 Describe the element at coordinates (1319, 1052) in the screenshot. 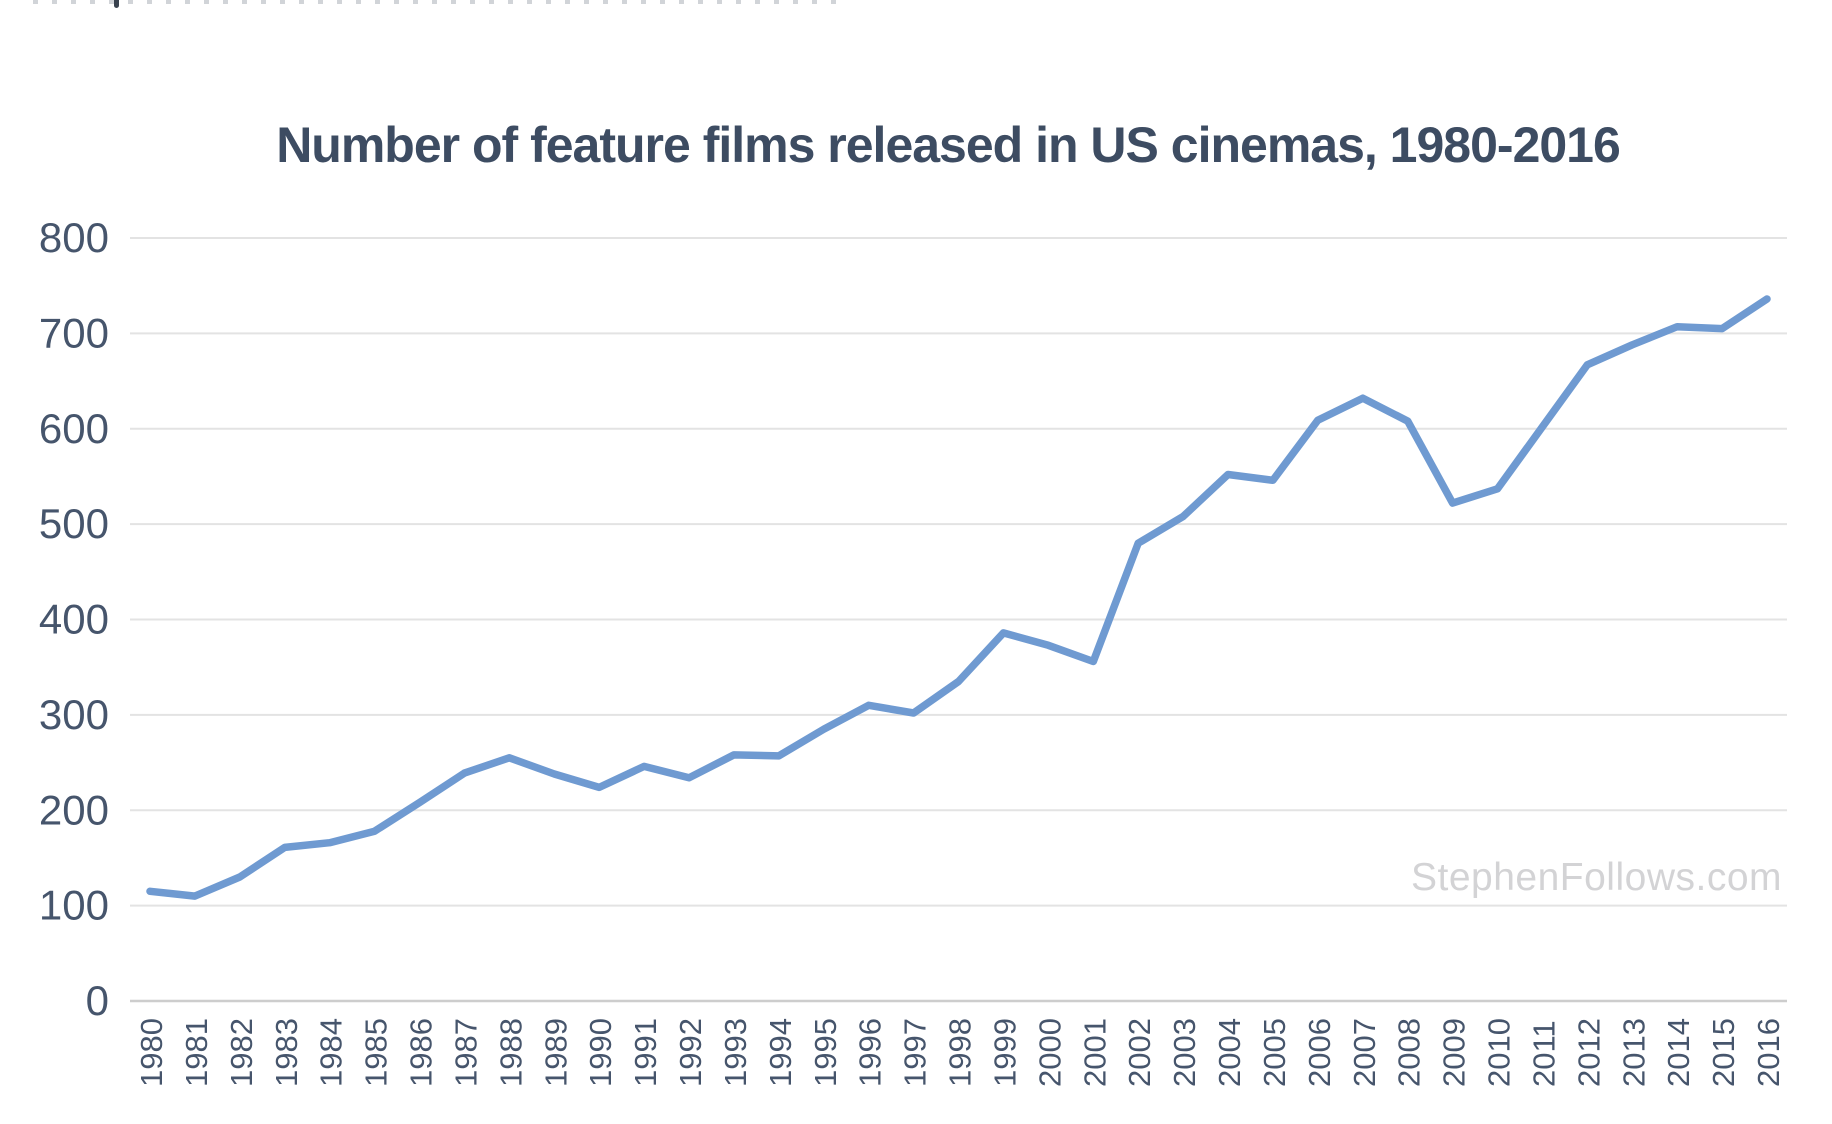

I see `x-tick-label: 2006` at that location.